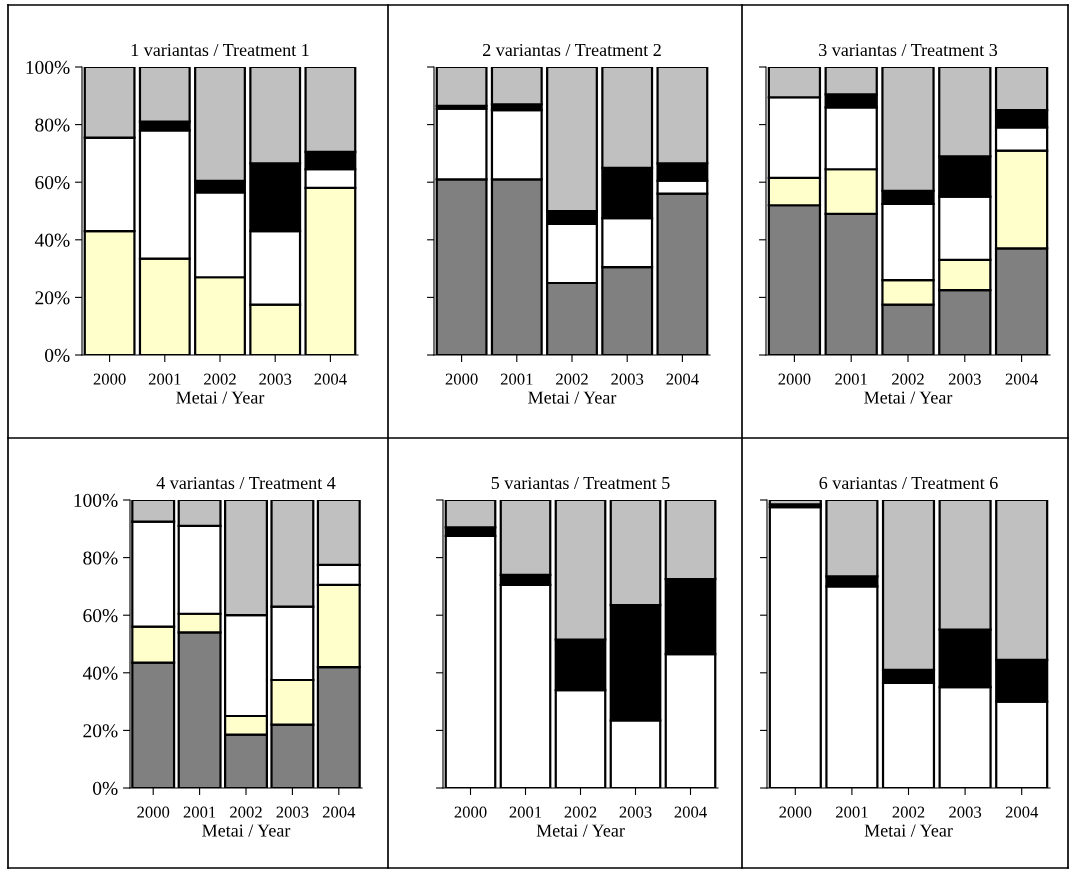 This screenshot has height=873, width=1076. I want to click on chart-title: 1 variantas / Treatment 1, so click(220, 50).